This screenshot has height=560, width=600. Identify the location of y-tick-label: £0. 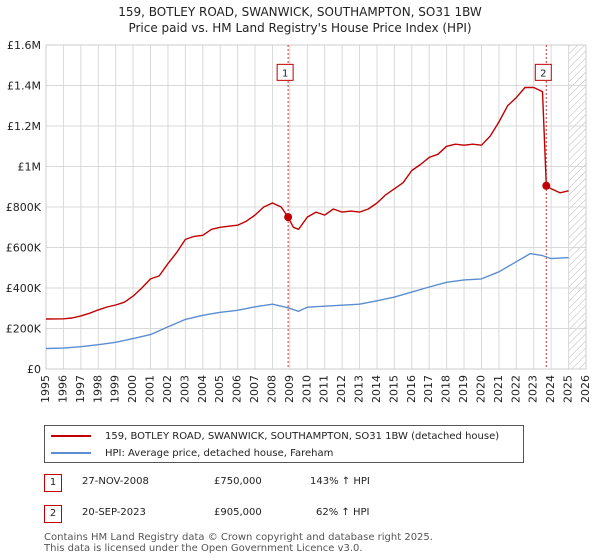
(34, 369).